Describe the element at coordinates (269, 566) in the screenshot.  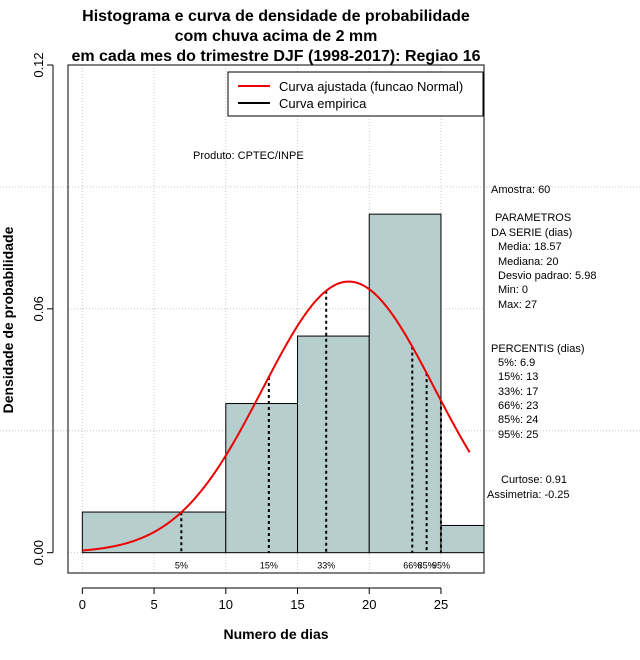
I see `percentile-label-1: 15%` at that location.